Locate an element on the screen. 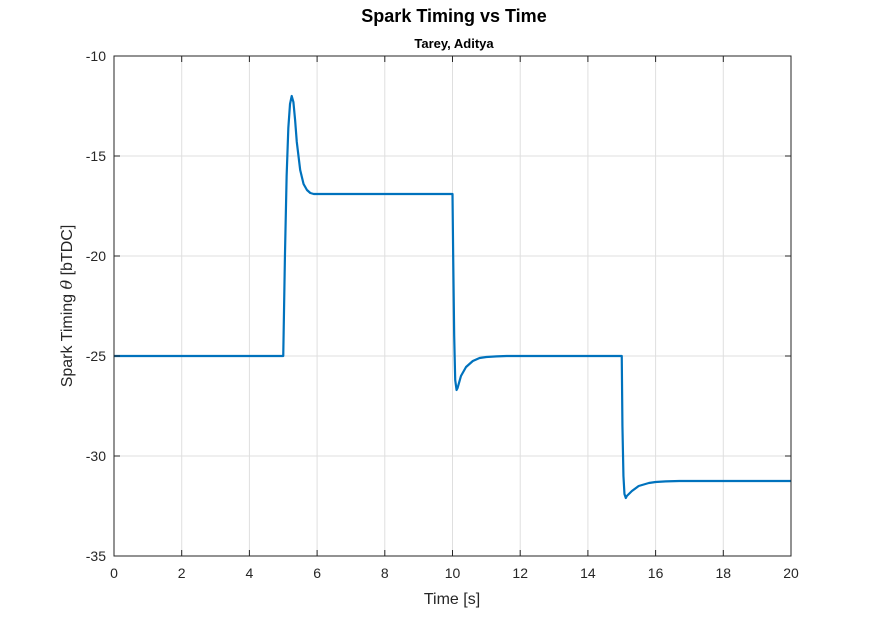 This screenshot has width=875, height=625. x-tick-label: 16 is located at coordinates (656, 573).